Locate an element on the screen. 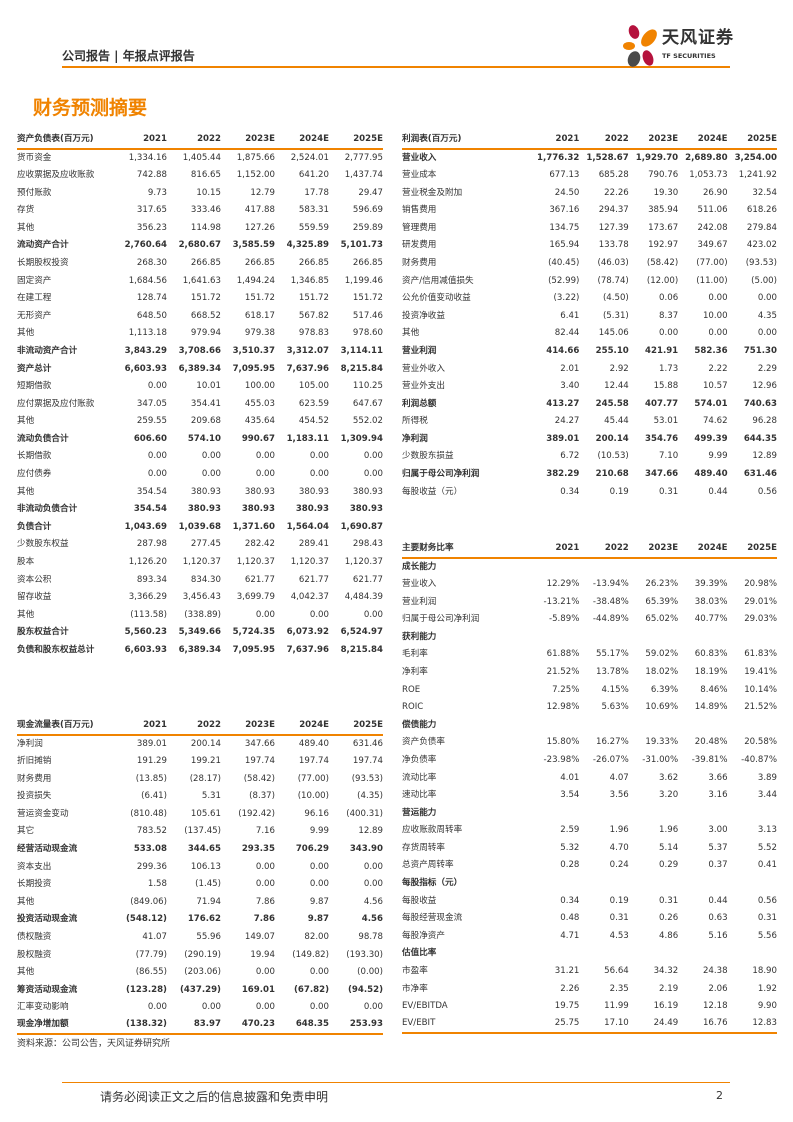 The image size is (793, 1122). row-label: 每股收益（元） is located at coordinates (432, 491).